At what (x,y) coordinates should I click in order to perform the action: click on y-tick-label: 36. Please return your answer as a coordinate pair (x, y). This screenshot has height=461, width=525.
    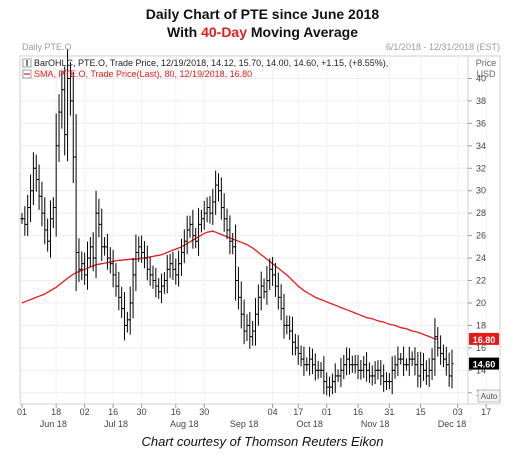
    Looking at the image, I should click on (481, 123).